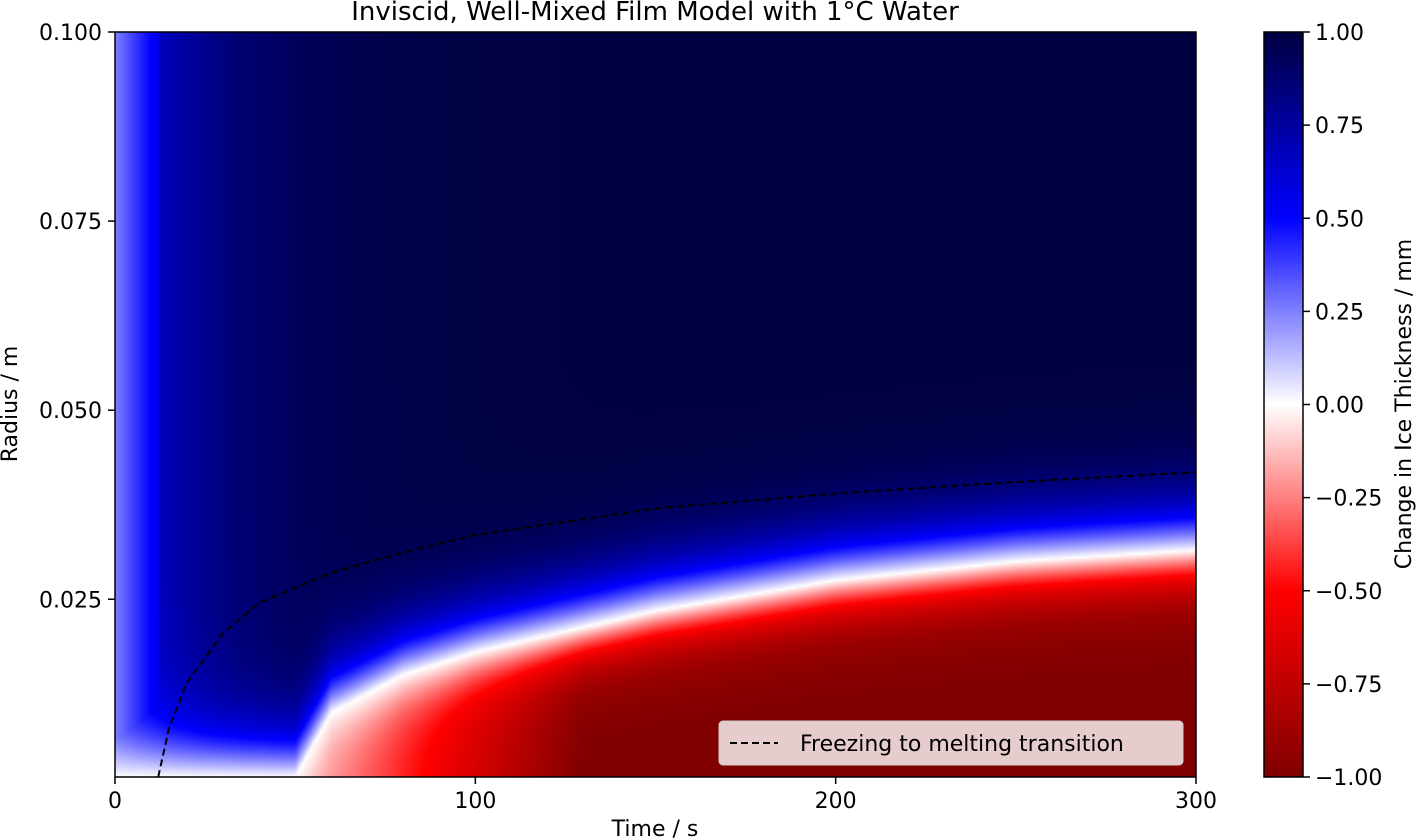 The width and height of the screenshot is (1416, 840). I want to click on x-axis: 0 100 200 300, so click(662, 795).